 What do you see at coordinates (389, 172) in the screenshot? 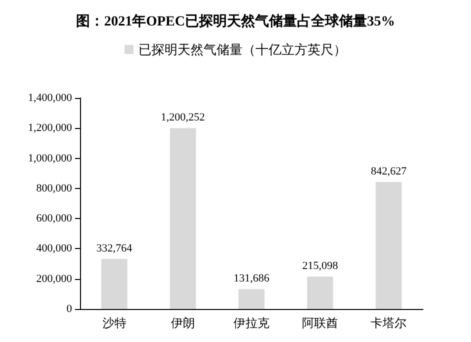
I see `data-label: 842,627` at bounding box center [389, 172].